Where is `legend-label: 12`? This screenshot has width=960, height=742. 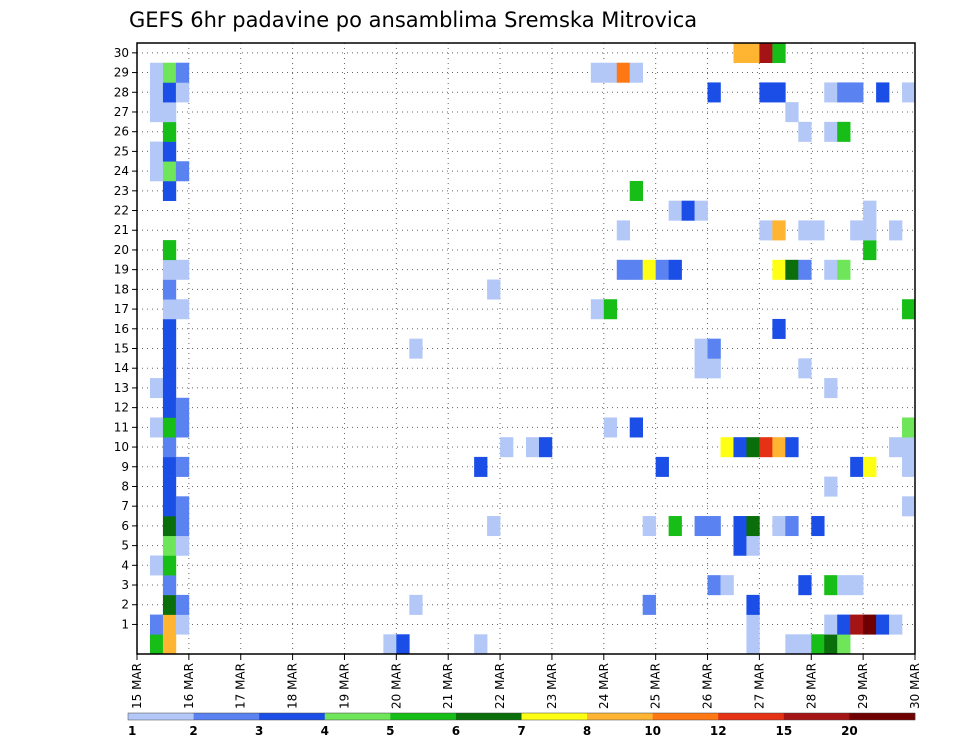 legend-label: 12 is located at coordinates (718, 731).